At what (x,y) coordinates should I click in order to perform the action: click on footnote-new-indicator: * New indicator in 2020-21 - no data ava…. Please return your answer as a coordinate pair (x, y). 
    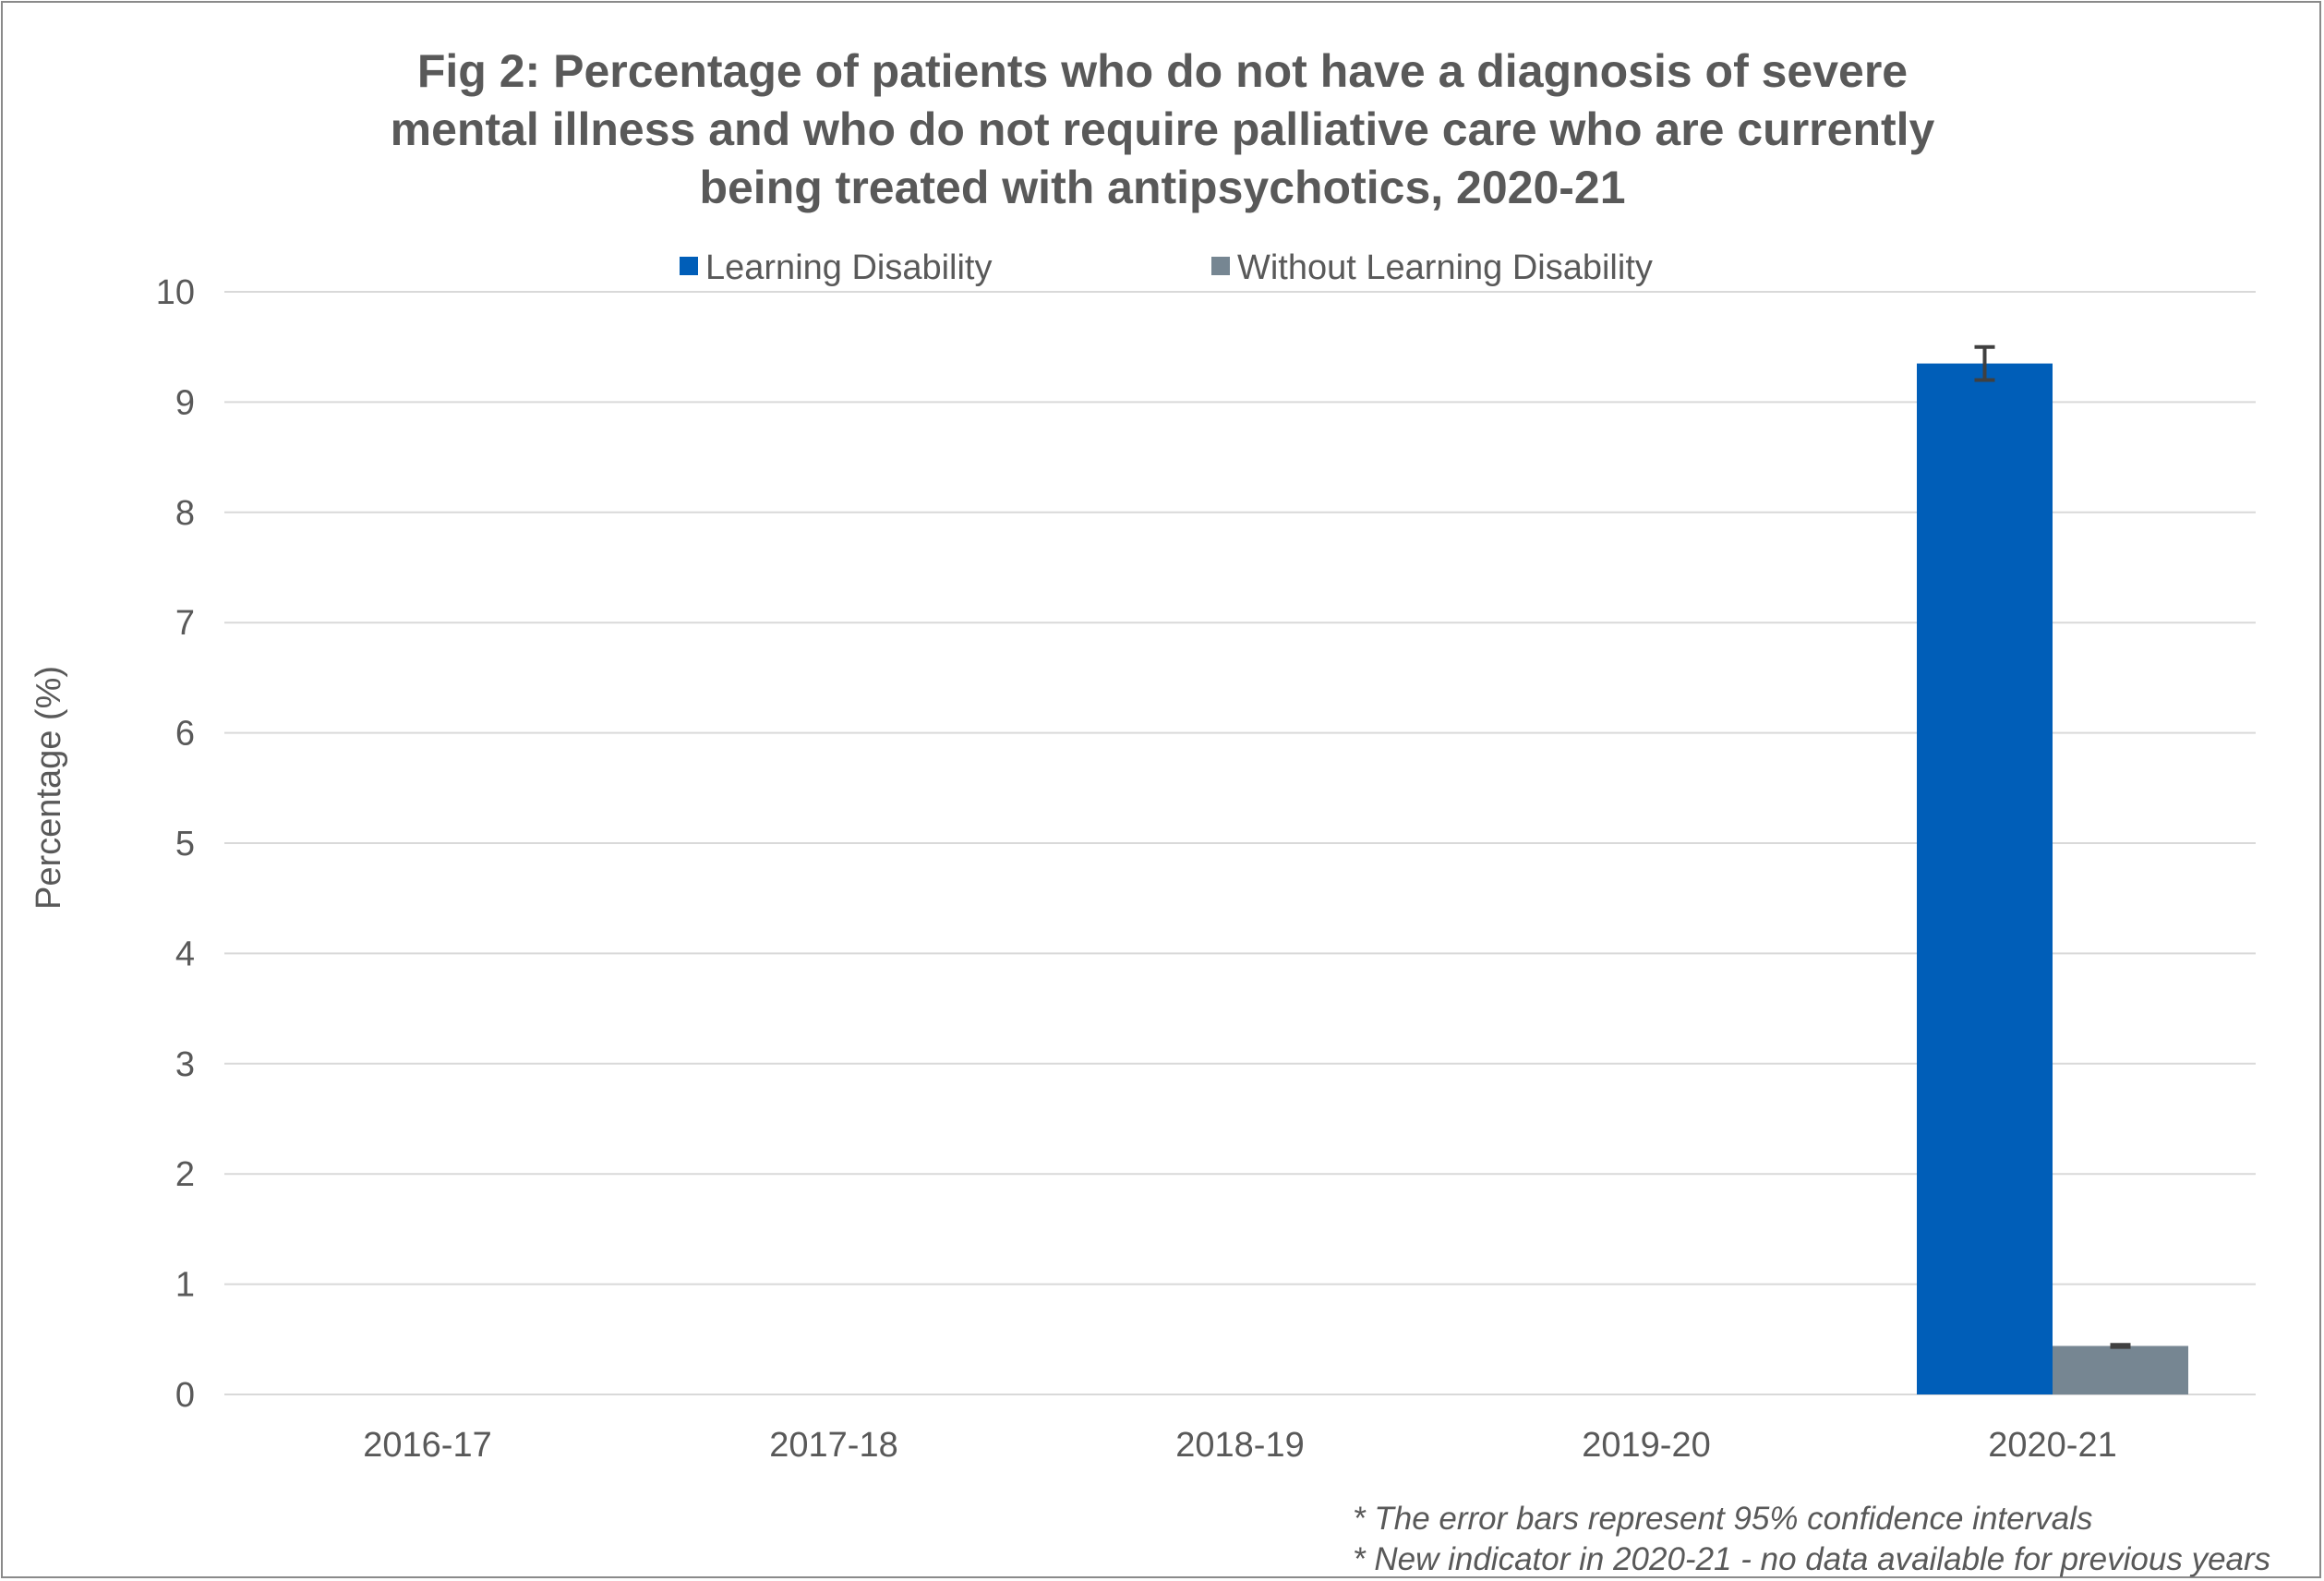
    Looking at the image, I should click on (1811, 1559).